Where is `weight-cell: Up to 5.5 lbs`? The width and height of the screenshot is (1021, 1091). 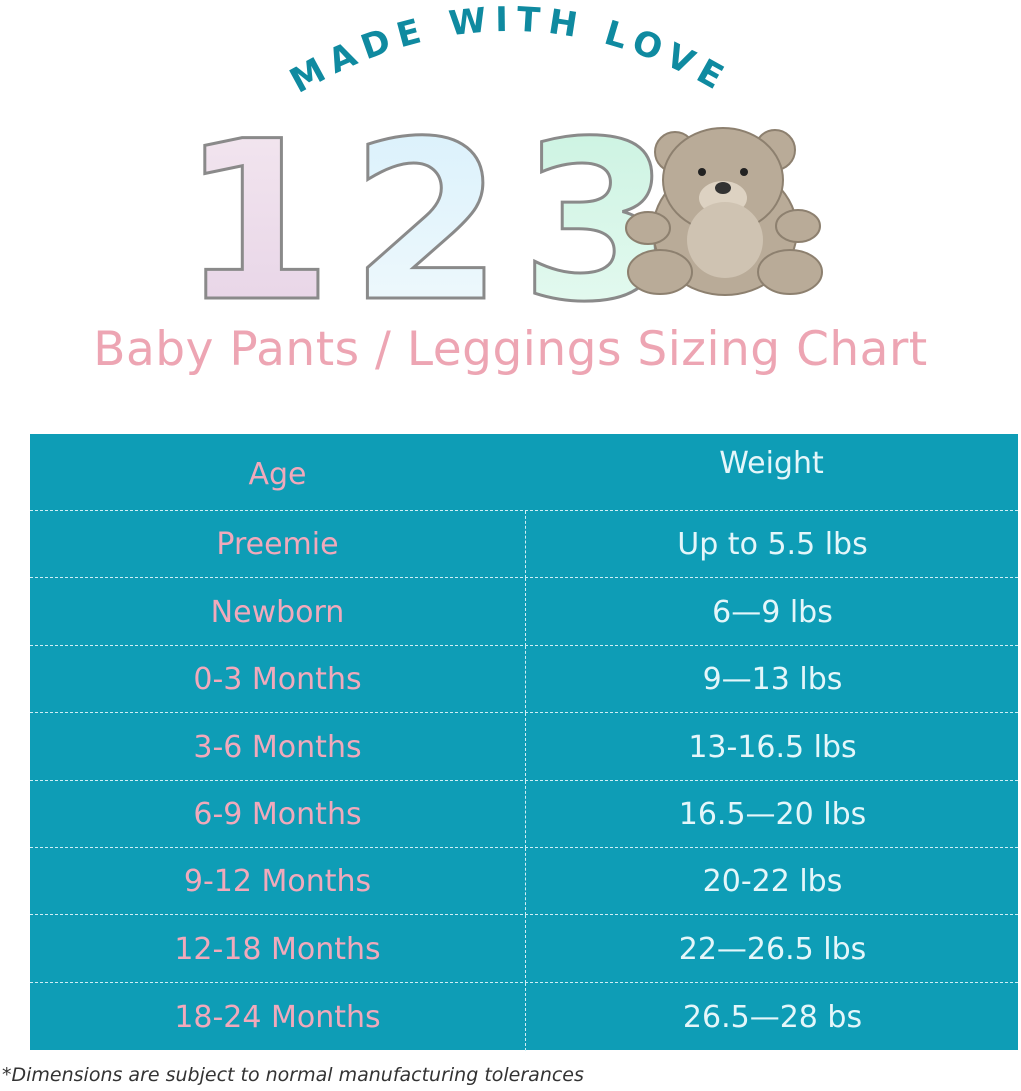
weight-cell: Up to 5.5 lbs is located at coordinates (772, 544).